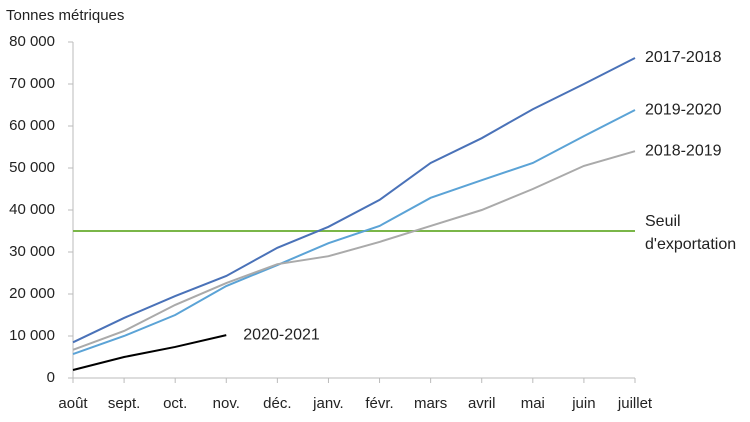 This screenshot has width=750, height=422. I want to click on y-tick-label: 50 000, so click(32, 167).